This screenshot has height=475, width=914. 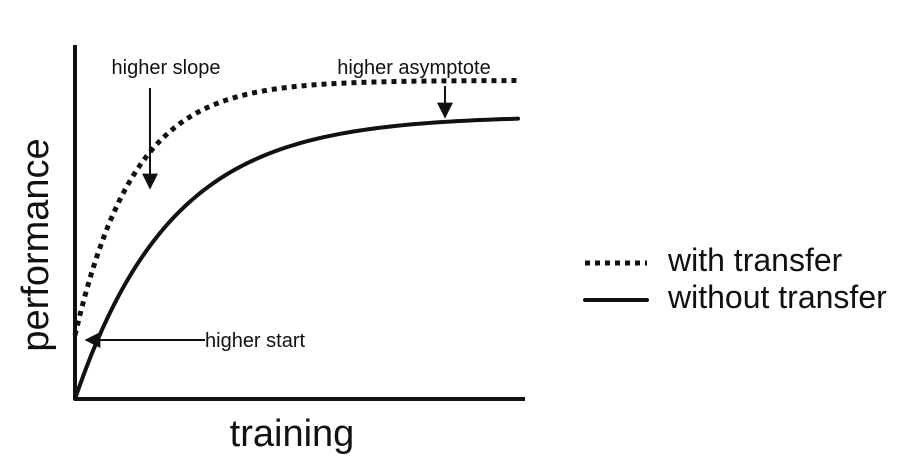 I want to click on legend-label-without-transfer: without transfer, so click(x=777, y=297).